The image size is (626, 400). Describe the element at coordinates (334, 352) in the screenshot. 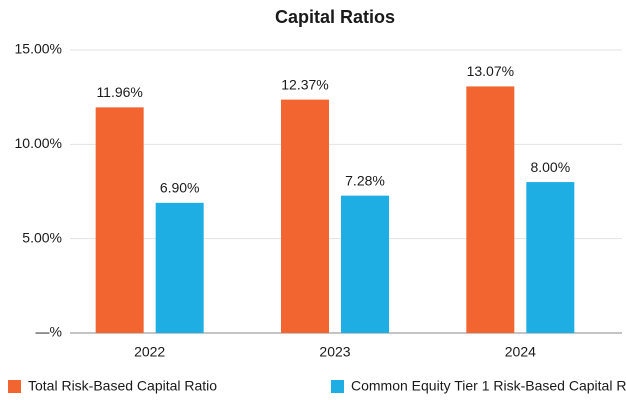

I see `x-tick-label: 2023` at that location.